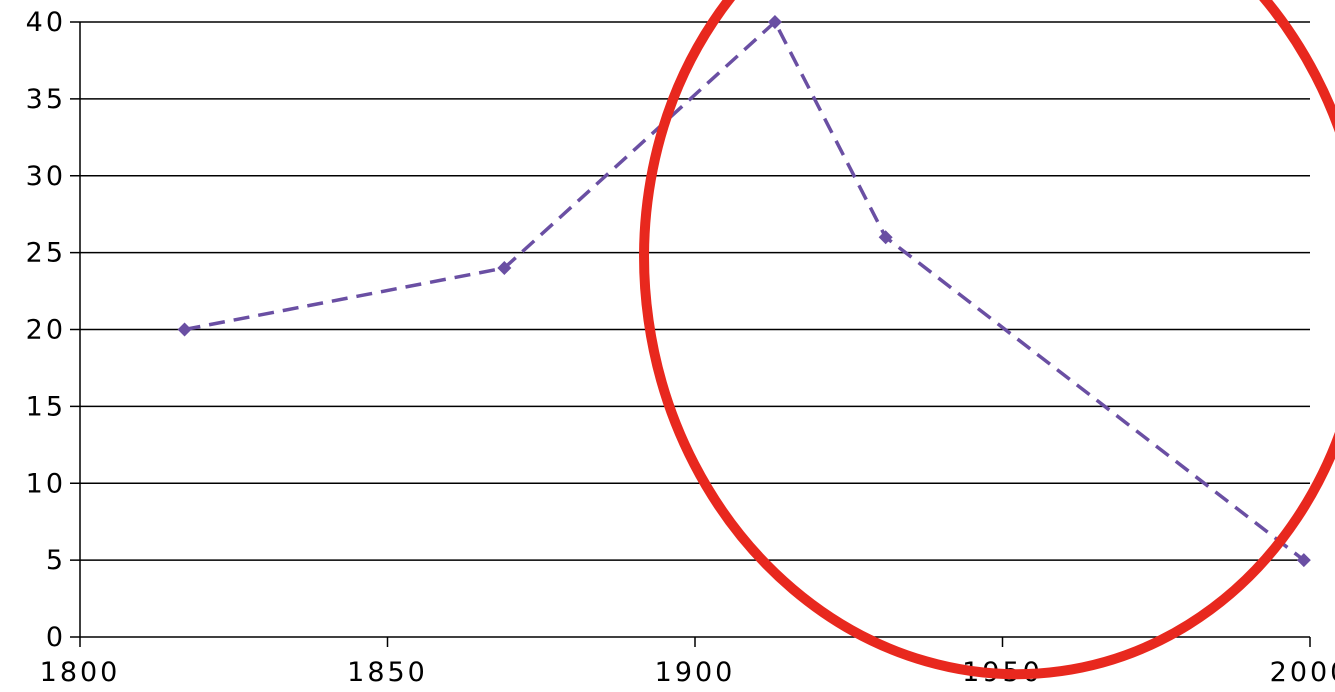 This screenshot has width=1335, height=692. I want to click on y-tick-label-25: 25, so click(46, 253).